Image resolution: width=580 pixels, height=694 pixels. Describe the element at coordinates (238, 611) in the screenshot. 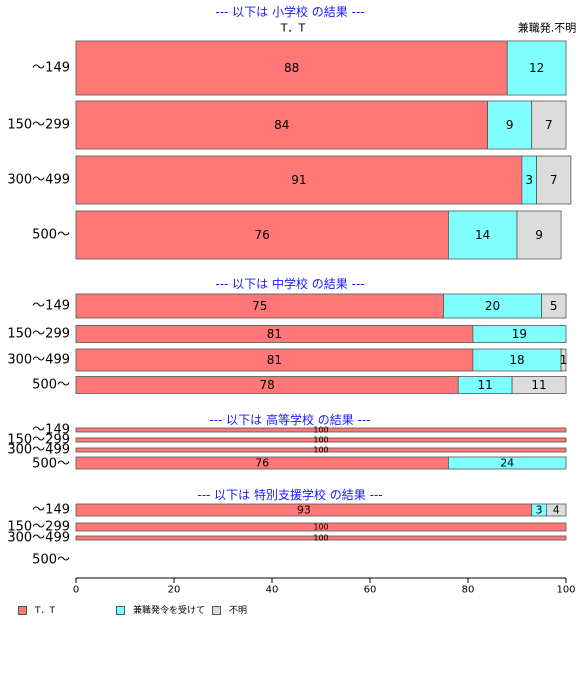

I see `legend-label-fumei: 不明` at that location.